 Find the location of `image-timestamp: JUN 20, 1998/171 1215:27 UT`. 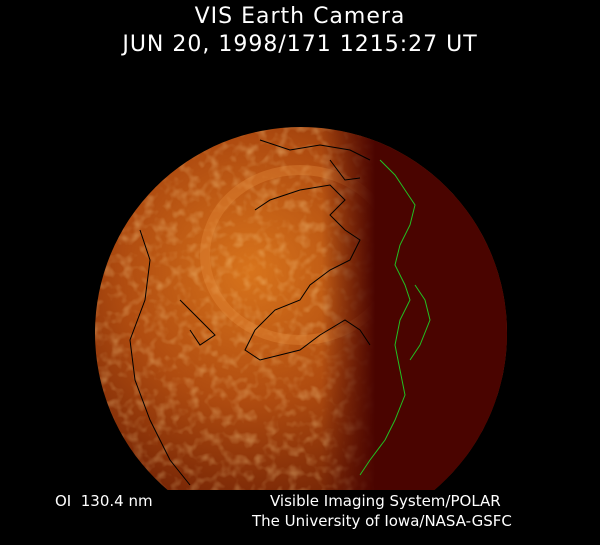

image-timestamp: JUN 20, 1998/171 1215:27 UT is located at coordinates (300, 44).